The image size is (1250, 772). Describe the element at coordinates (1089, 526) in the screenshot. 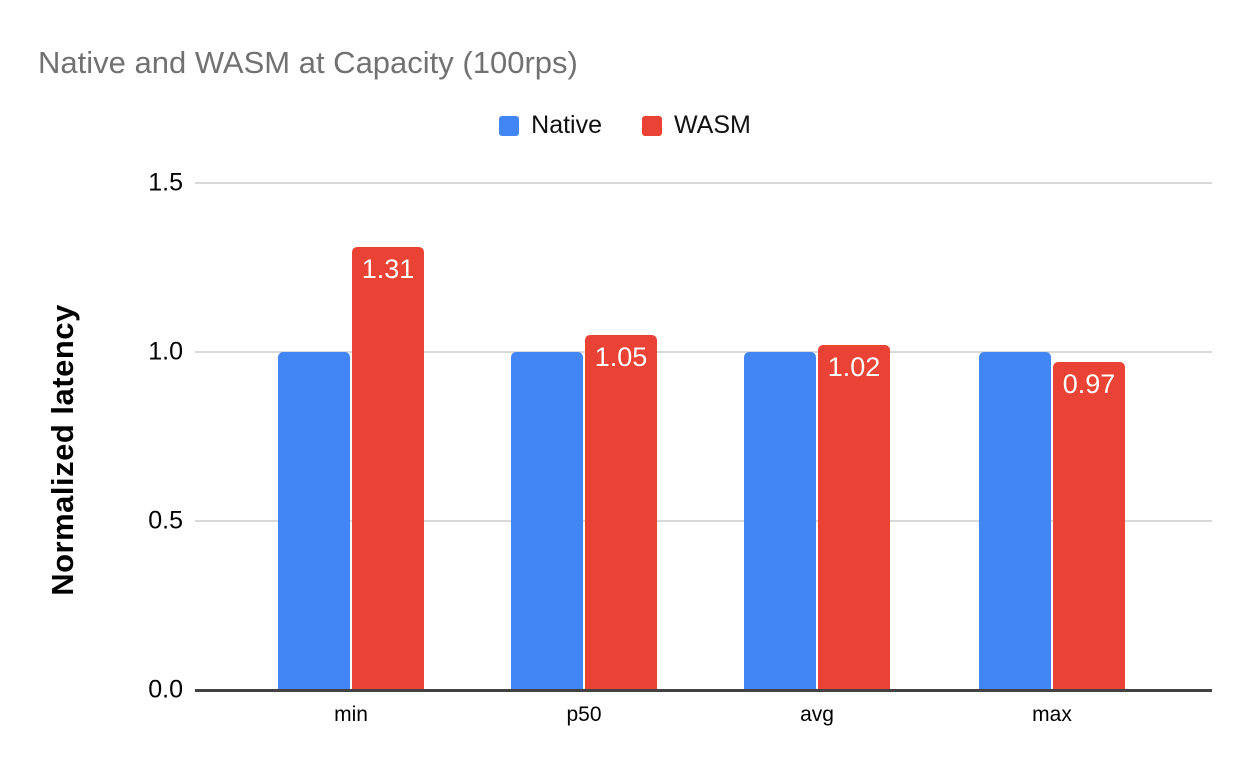

I see `bar-wasm-max: 0.97` at that location.